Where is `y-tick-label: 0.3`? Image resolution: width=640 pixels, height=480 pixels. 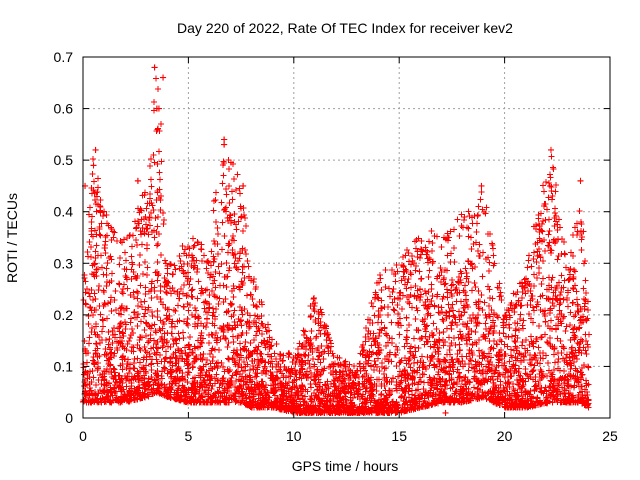 y-tick-label: 0.3 is located at coordinates (64, 263).